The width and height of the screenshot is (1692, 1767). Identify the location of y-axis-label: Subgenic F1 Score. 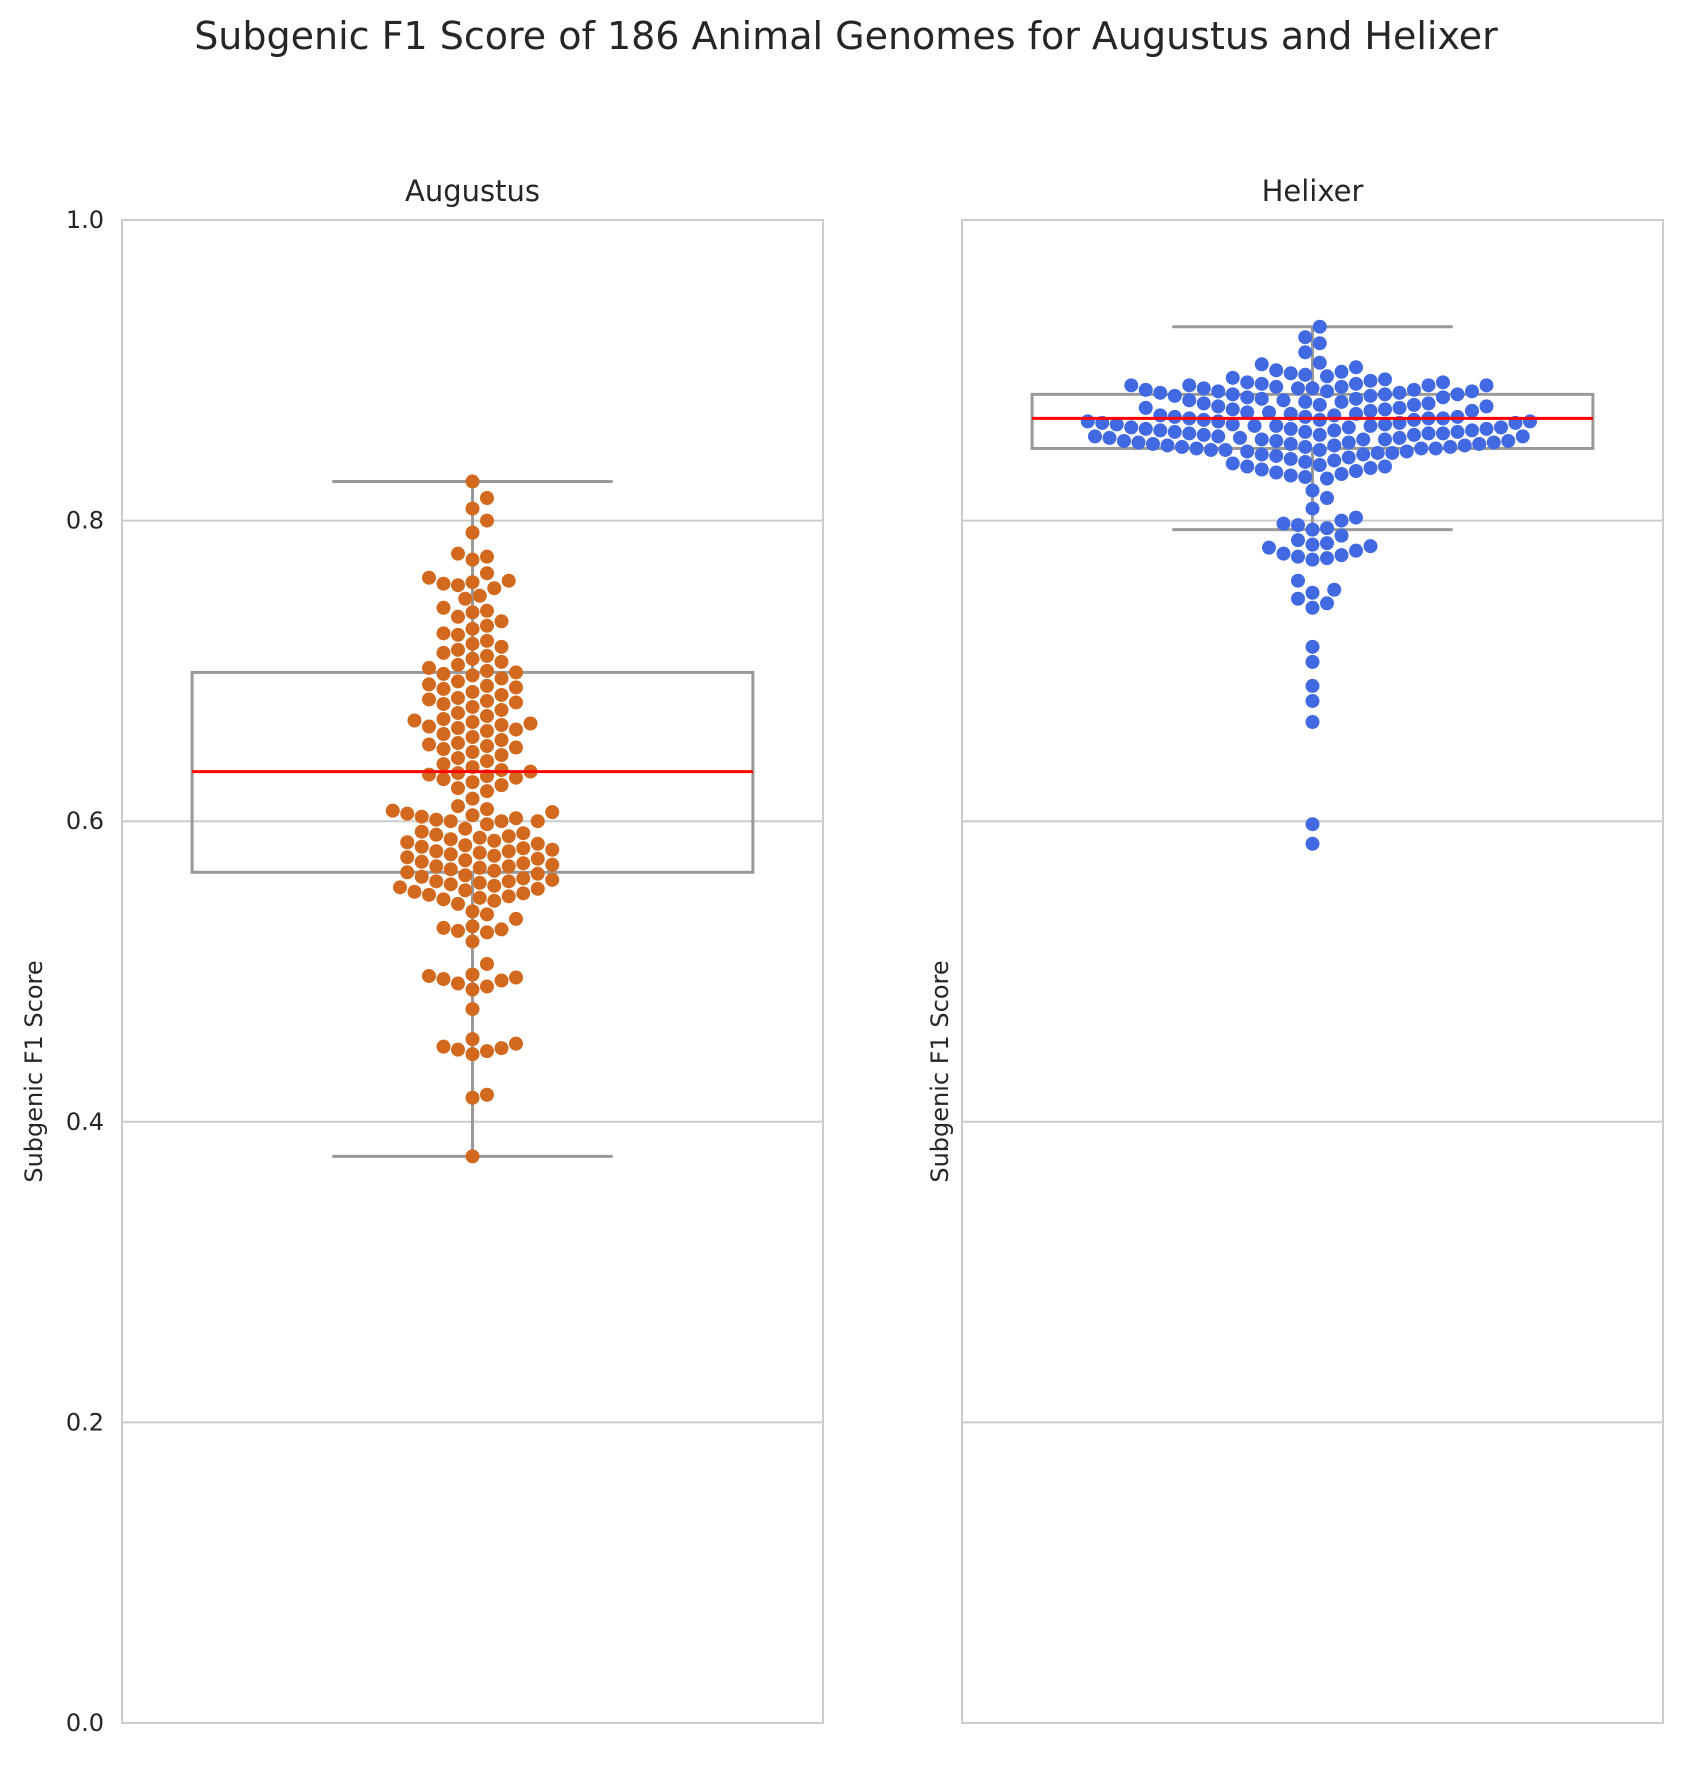
(940, 1071).